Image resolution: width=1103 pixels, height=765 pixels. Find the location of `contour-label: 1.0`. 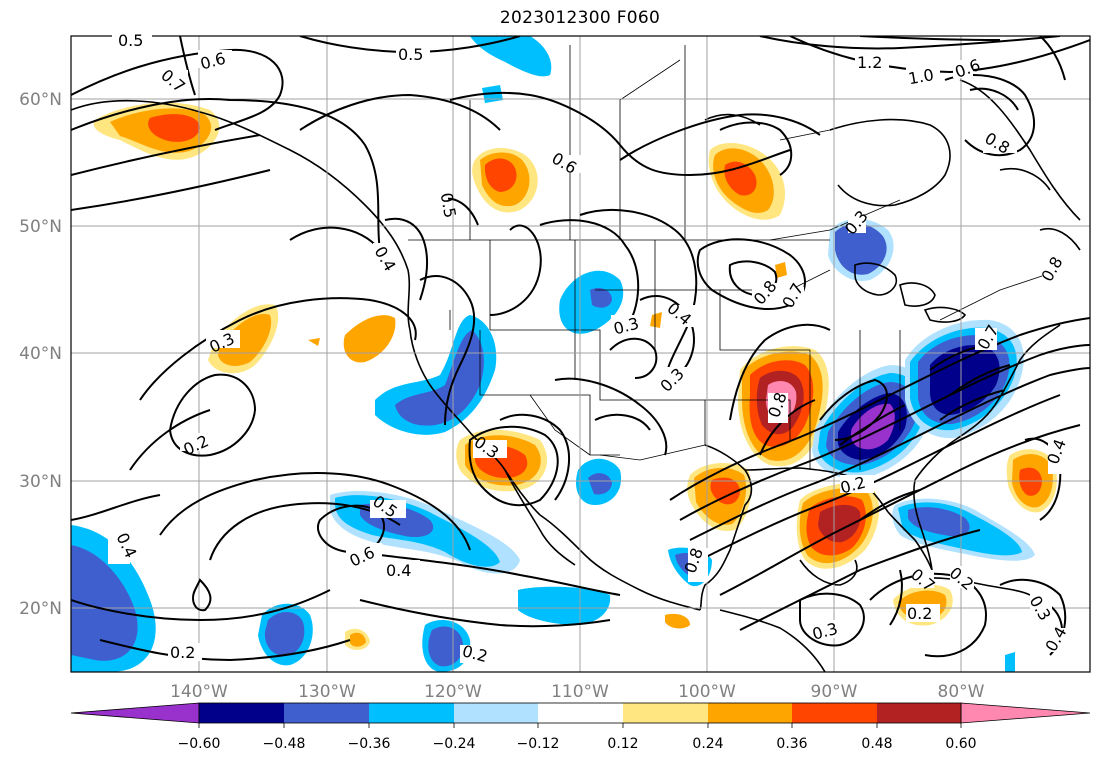

contour-label: 1.0 is located at coordinates (921, 76).